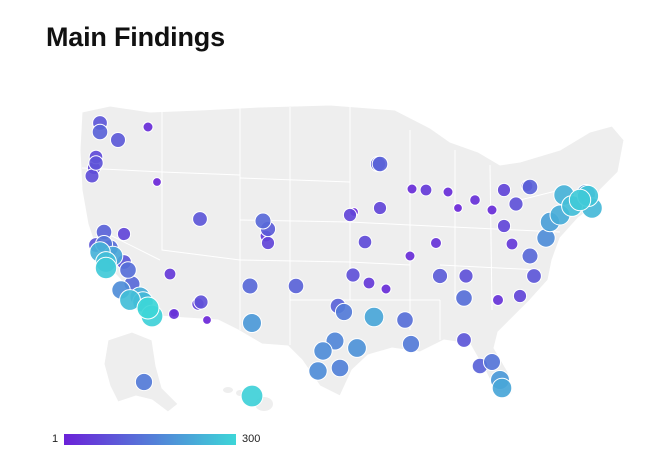 This screenshot has height=473, width=660. What do you see at coordinates (512, 244) in the screenshot?
I see `city-point-pittsburgh` at bounding box center [512, 244].